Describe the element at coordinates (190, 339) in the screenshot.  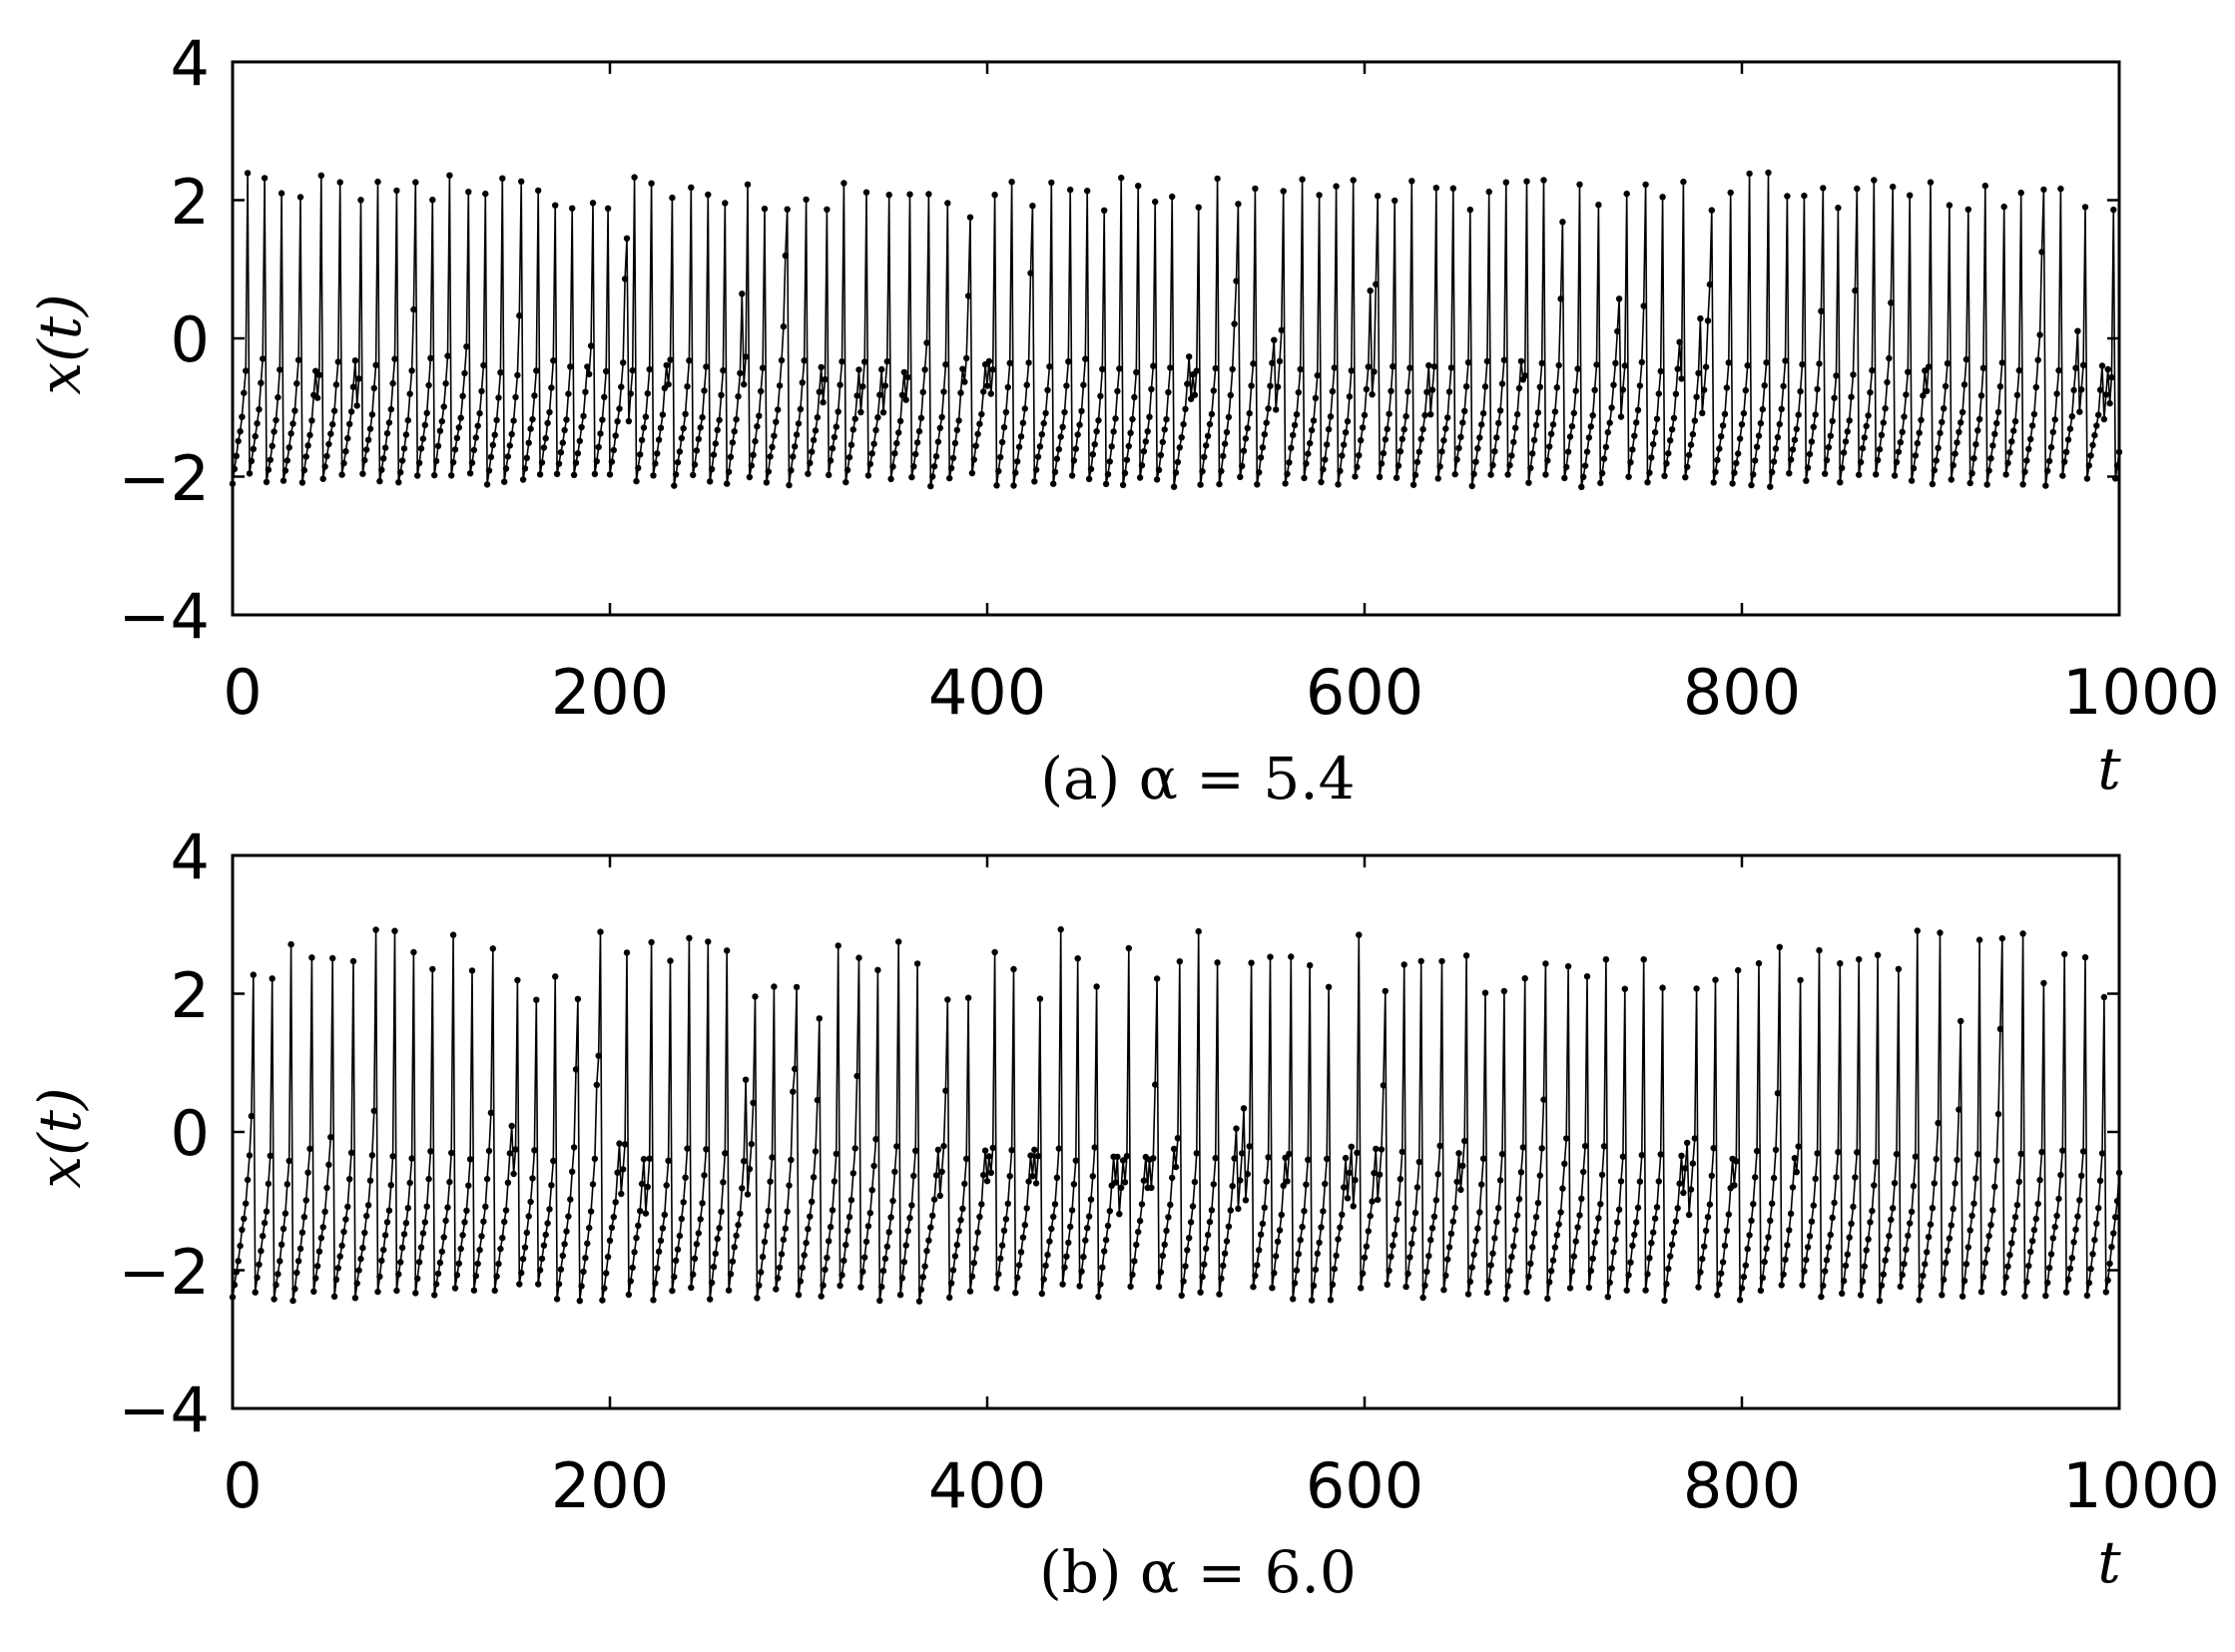
I see `y-tick-label: 0` at that location.